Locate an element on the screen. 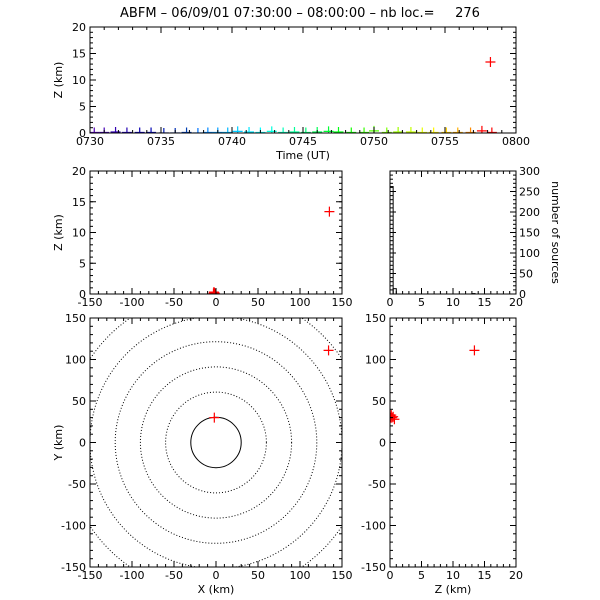  x-tick-label: 0755 is located at coordinates (445, 141).